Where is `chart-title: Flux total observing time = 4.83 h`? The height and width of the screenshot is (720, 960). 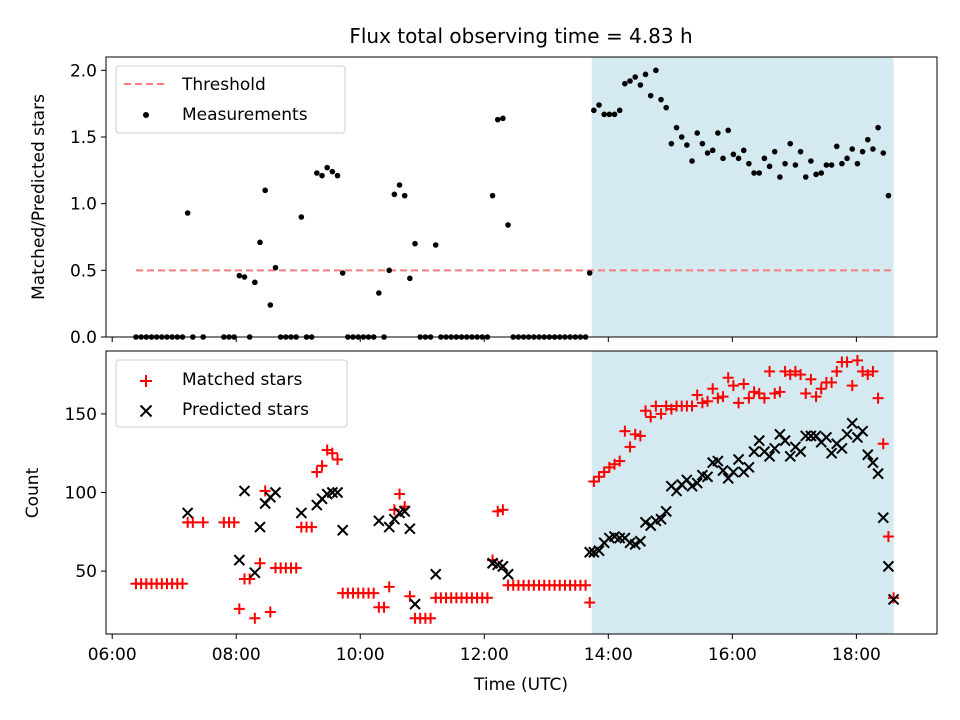
chart-title: Flux total observing time = 4.83 h is located at coordinates (520, 36).